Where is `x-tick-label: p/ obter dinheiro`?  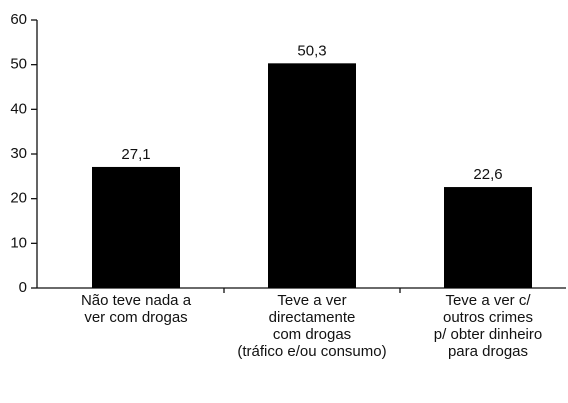
x-tick-label: p/ obter dinheiro is located at coordinates (488, 334).